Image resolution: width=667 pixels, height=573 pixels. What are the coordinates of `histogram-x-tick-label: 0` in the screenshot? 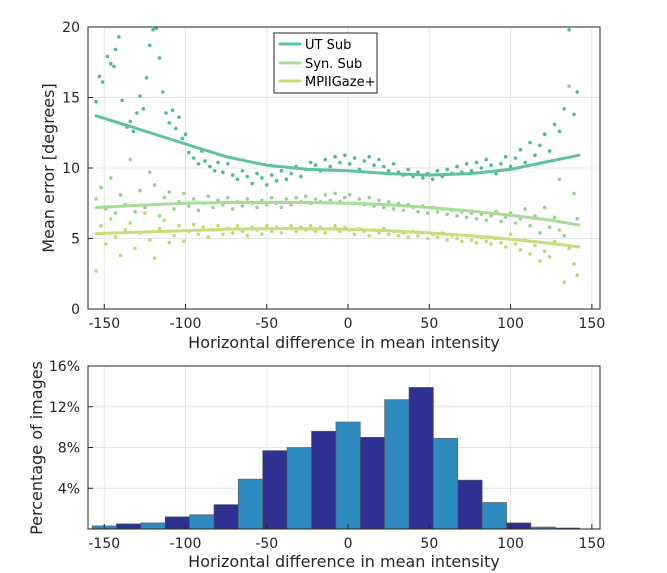 It's located at (348, 544).